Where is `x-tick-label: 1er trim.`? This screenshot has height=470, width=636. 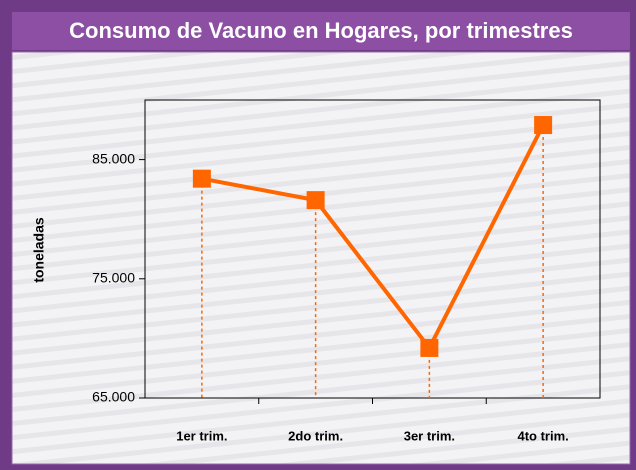
x-tick-label: 1er trim. is located at coordinates (201, 435).